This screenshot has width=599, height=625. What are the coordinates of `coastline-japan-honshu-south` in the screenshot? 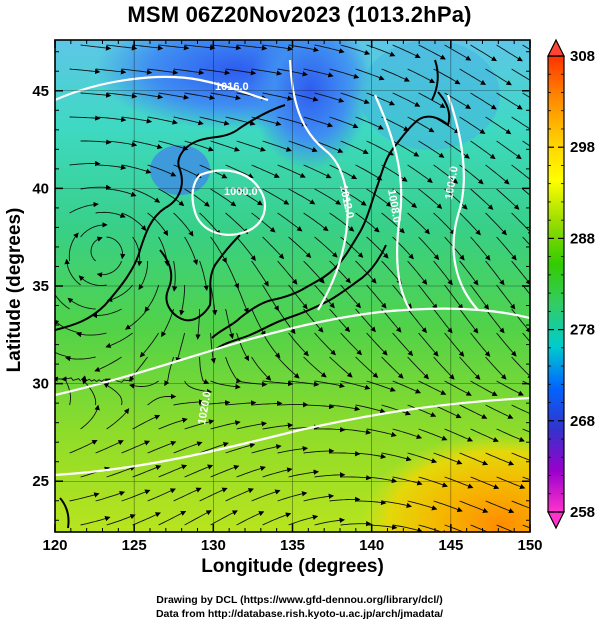 It's located at (300, 297).